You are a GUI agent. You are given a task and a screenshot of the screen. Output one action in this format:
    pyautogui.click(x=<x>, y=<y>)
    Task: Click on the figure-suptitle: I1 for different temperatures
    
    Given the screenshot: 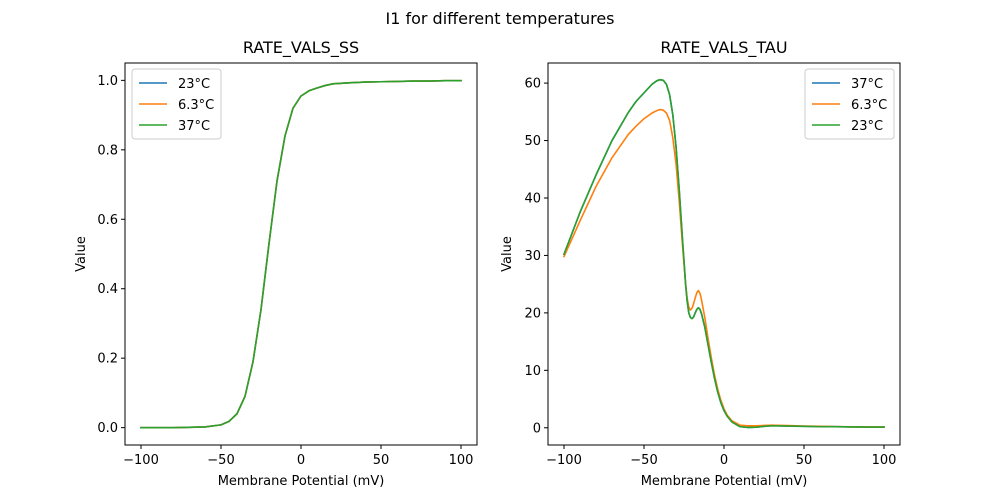 What is the action you would take?
    pyautogui.click(x=499, y=18)
    